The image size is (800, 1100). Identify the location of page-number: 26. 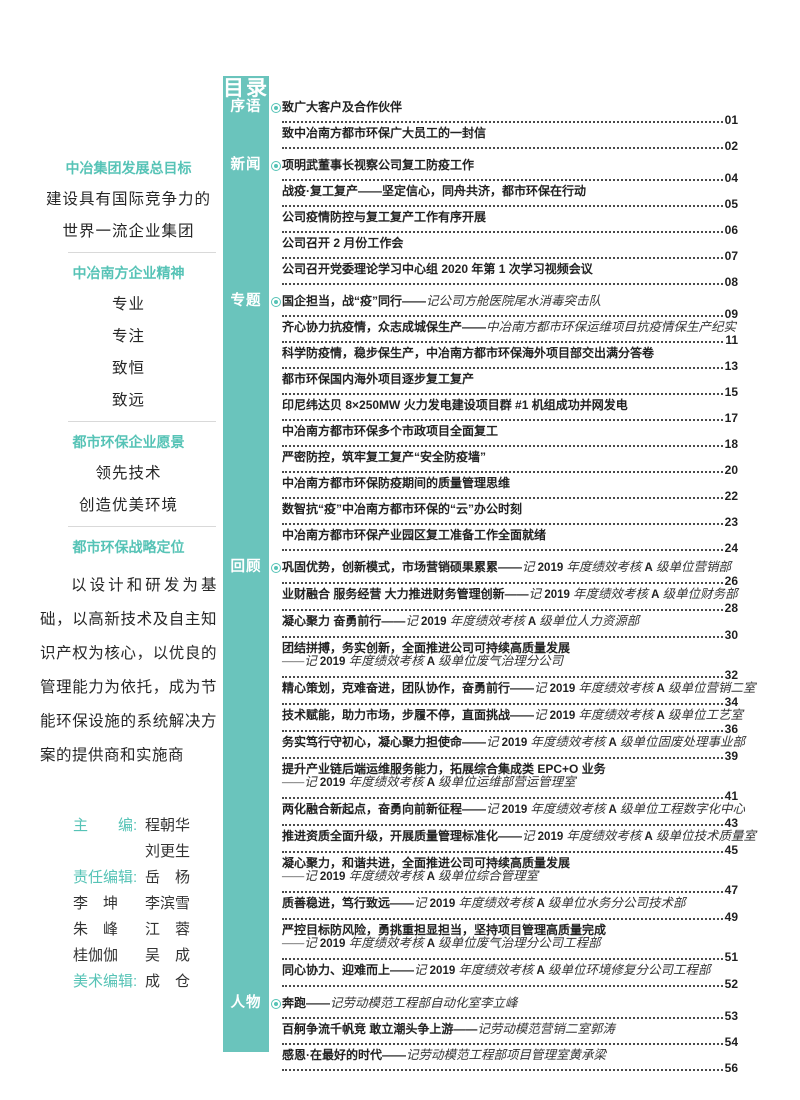
(731, 581).